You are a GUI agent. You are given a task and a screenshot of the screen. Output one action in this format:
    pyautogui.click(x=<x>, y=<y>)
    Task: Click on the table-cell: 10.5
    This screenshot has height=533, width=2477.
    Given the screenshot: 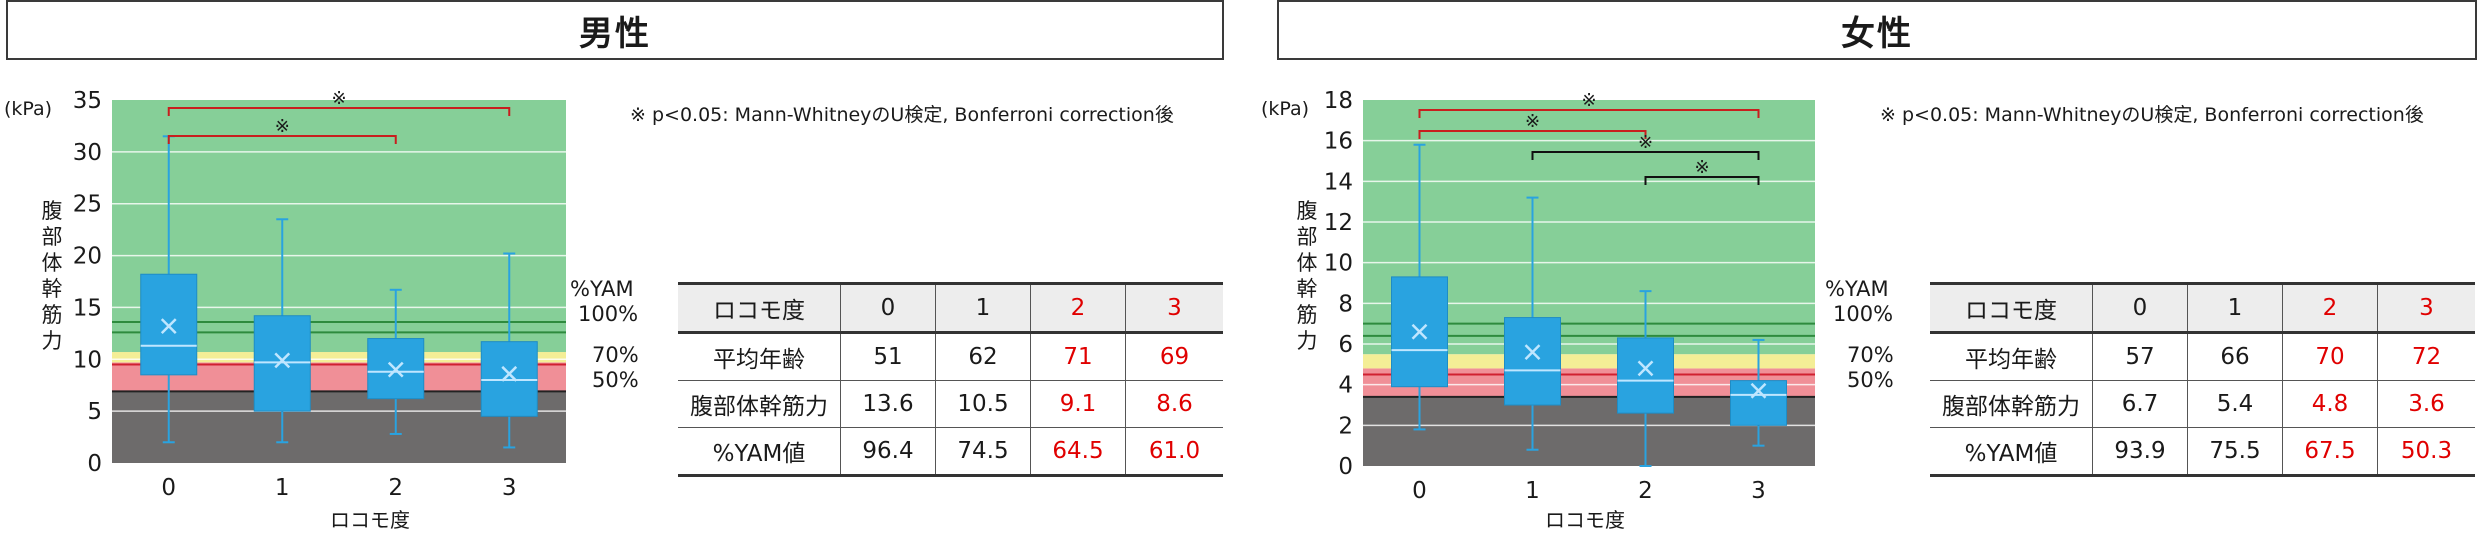 What is the action you would take?
    pyautogui.click(x=983, y=404)
    